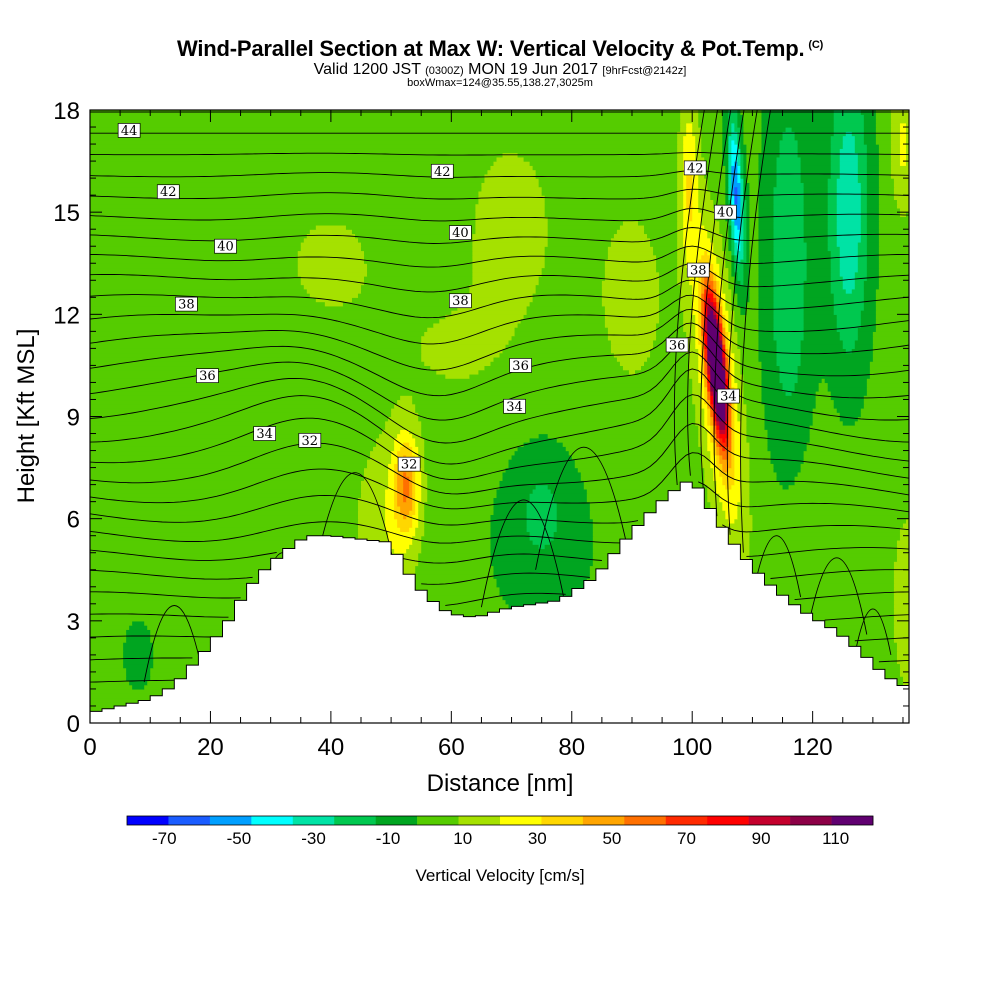 The height and width of the screenshot is (1000, 1000). Describe the element at coordinates (66, 111) in the screenshot. I see `y-tick-label: 18` at that location.